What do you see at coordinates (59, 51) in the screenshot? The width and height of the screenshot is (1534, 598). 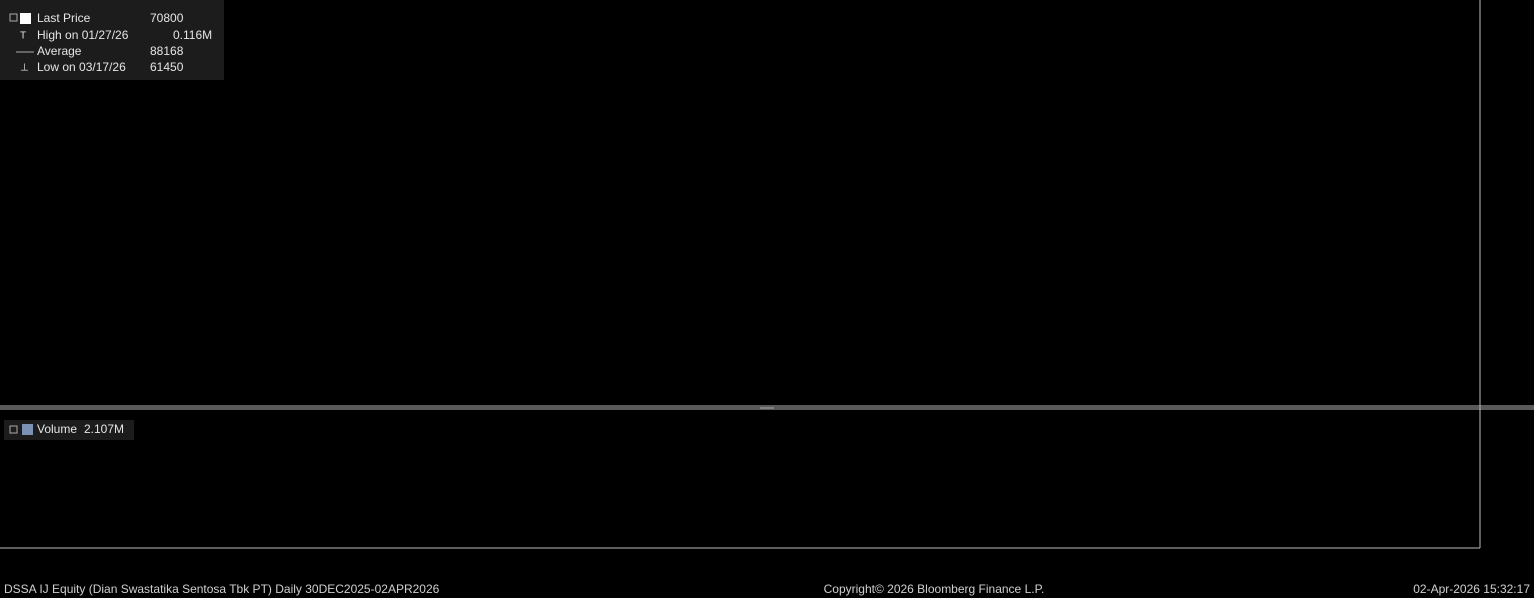 I see `legend-label: Average` at bounding box center [59, 51].